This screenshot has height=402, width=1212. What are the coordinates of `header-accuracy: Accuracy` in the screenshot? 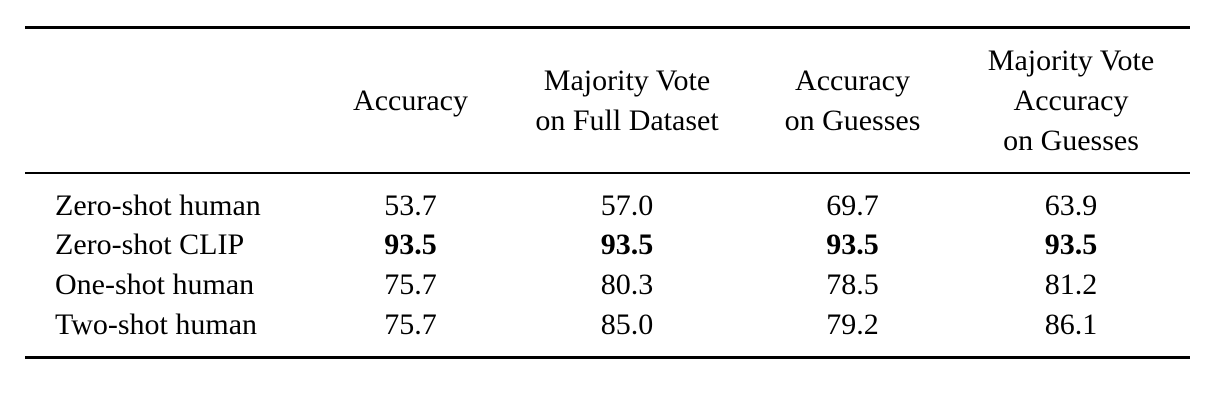 It's located at (410, 101).